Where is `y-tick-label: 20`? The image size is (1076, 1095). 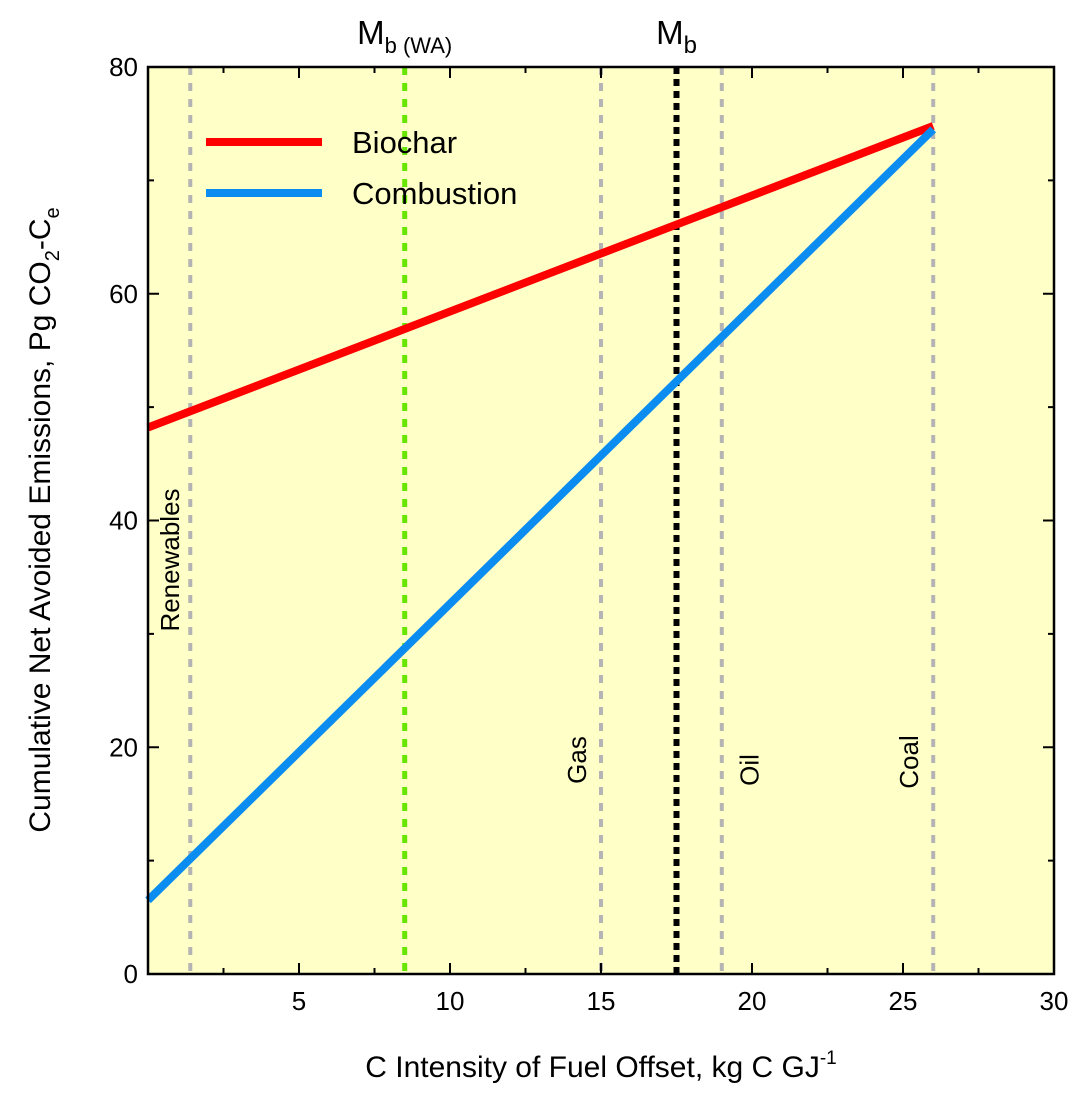
y-tick-label: 20 is located at coordinates (123, 747).